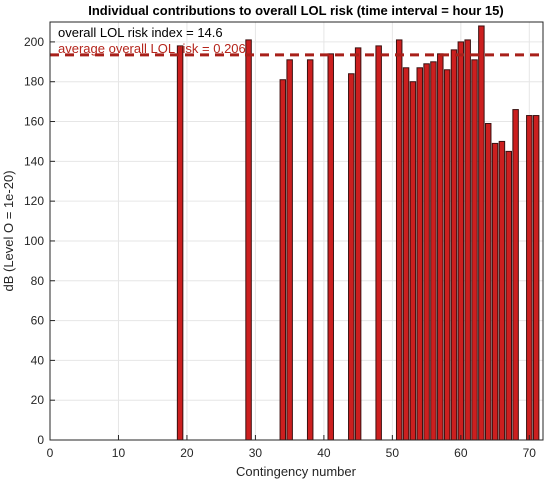 The image size is (550, 486). What do you see at coordinates (296, 471) in the screenshot?
I see `x-axis-label: Contingency number` at bounding box center [296, 471].